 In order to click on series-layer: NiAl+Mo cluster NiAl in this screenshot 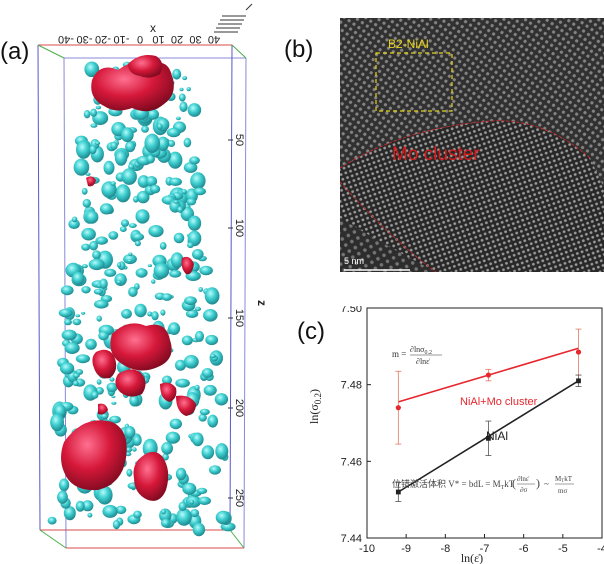, I will do `click(488, 415)`.